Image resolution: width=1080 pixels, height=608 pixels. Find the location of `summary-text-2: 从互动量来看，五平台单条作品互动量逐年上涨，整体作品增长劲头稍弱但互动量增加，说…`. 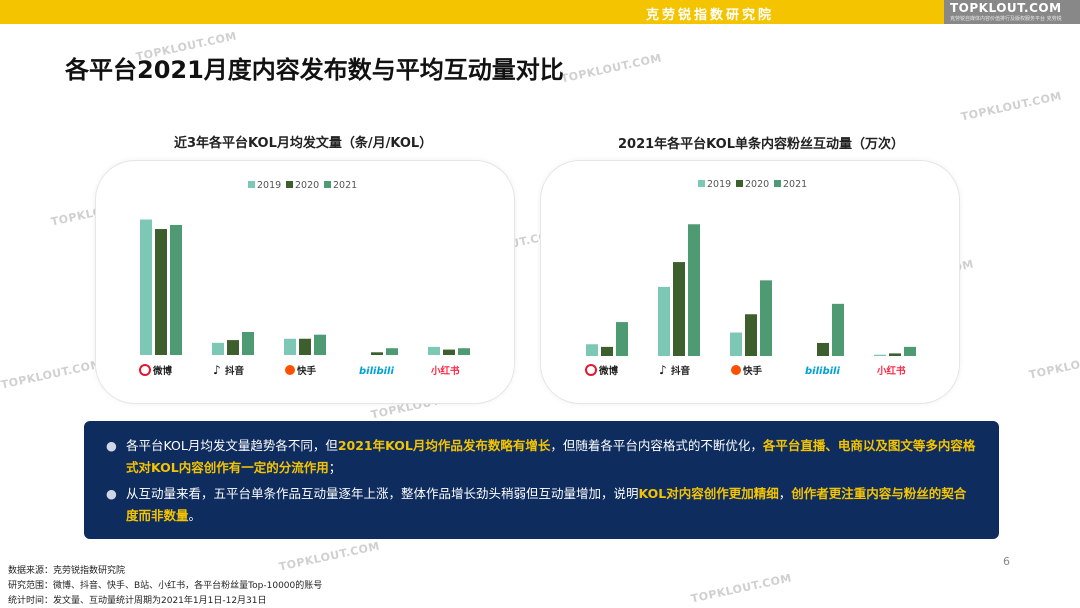

summary-text-2: 从互动量来看，五平台单条作品互动量逐年上涨，整体作品增长劲头稍弱但互动量增加，说… is located at coordinates (546, 504).